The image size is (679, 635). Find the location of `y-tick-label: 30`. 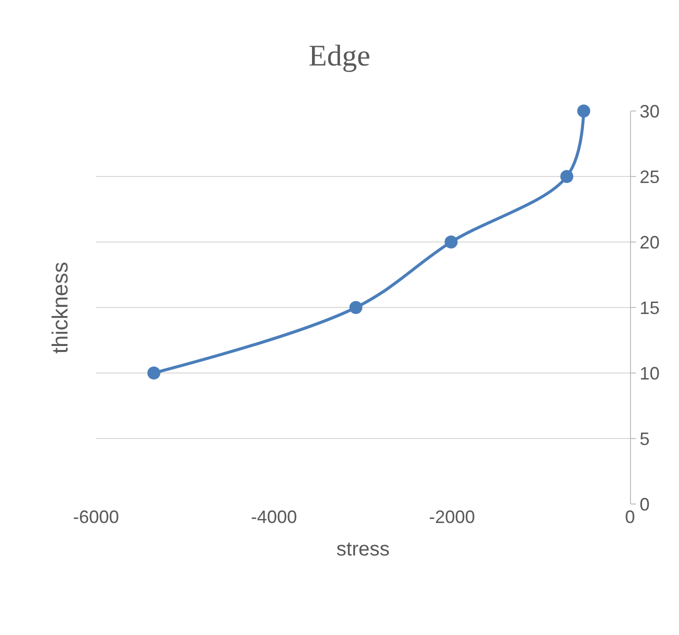

y-tick-label: 30 is located at coordinates (650, 111).